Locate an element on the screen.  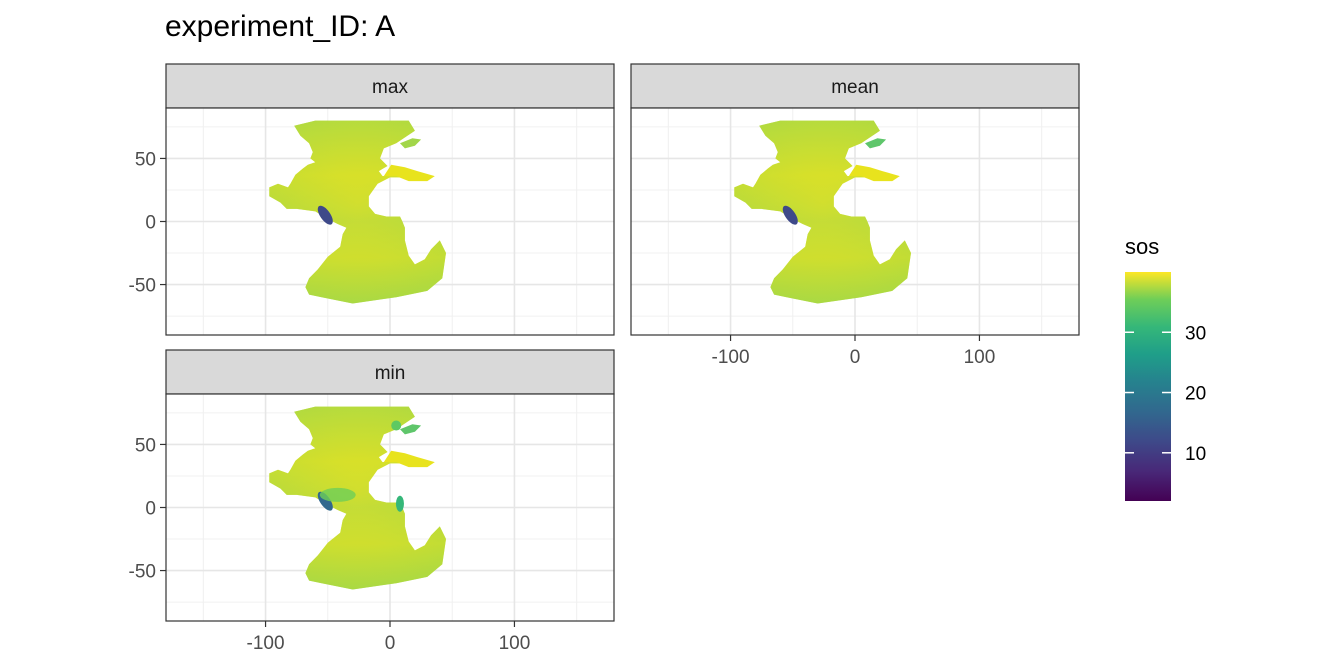
legend-tick-label: 30 is located at coordinates (1195, 333).